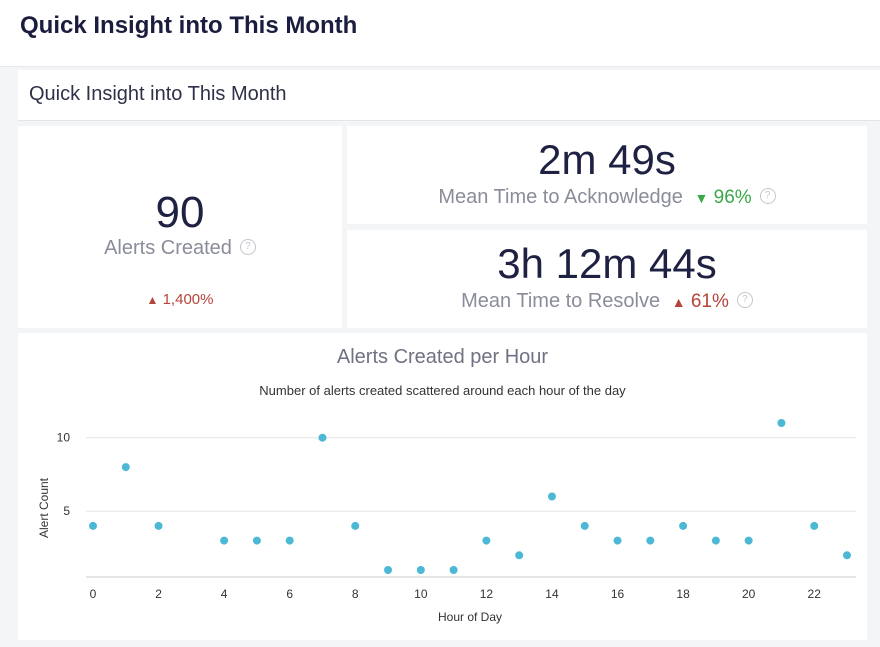  Describe the element at coordinates (618, 594) in the screenshot. I see `x-tick-label: 16` at that location.